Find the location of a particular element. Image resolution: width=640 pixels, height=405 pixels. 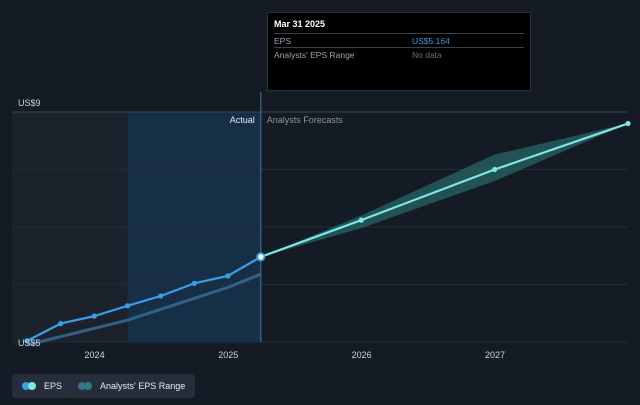

legend-eps-label: EPS is located at coordinates (53, 386).